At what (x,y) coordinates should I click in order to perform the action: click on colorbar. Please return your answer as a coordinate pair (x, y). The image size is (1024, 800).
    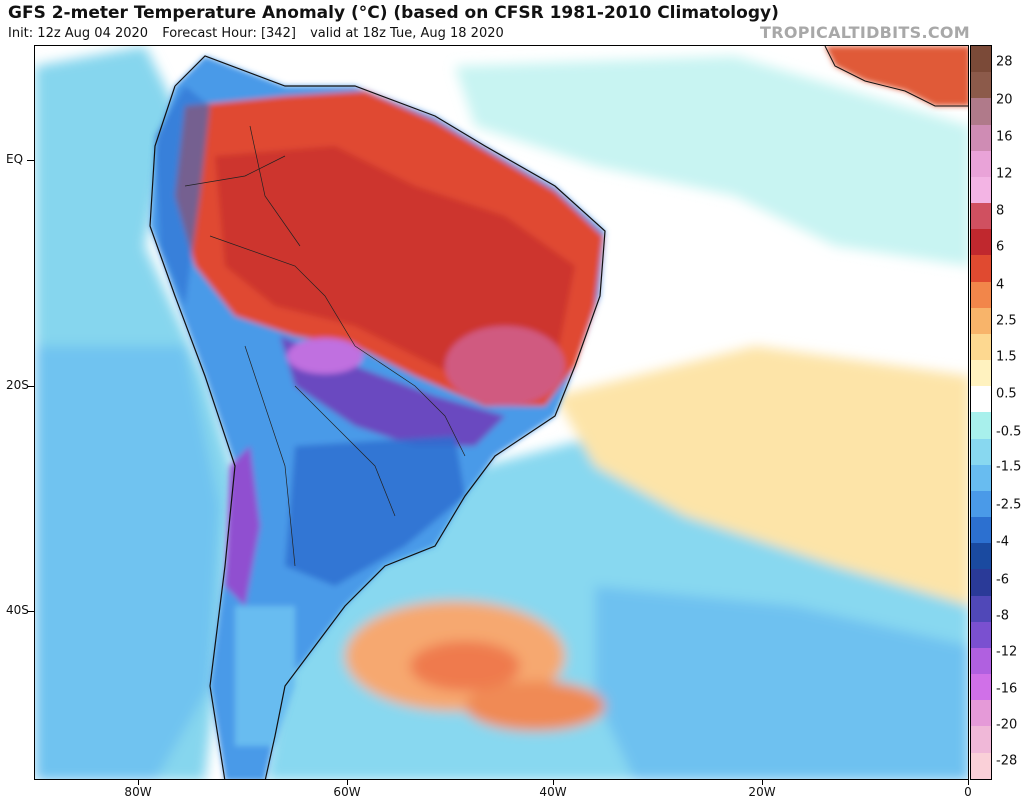
    Looking at the image, I should click on (981, 412).